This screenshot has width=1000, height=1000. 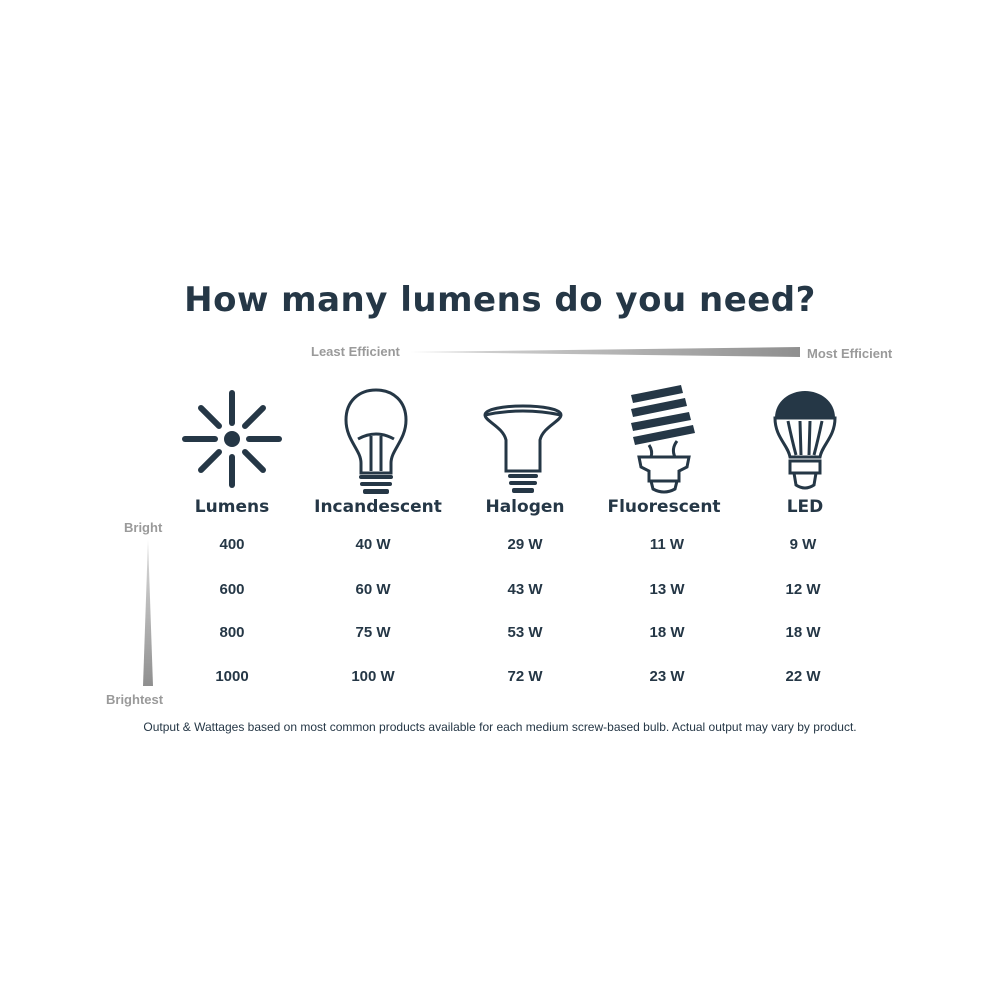 What do you see at coordinates (232, 507) in the screenshot?
I see `column-header-lumens: Lumens` at bounding box center [232, 507].